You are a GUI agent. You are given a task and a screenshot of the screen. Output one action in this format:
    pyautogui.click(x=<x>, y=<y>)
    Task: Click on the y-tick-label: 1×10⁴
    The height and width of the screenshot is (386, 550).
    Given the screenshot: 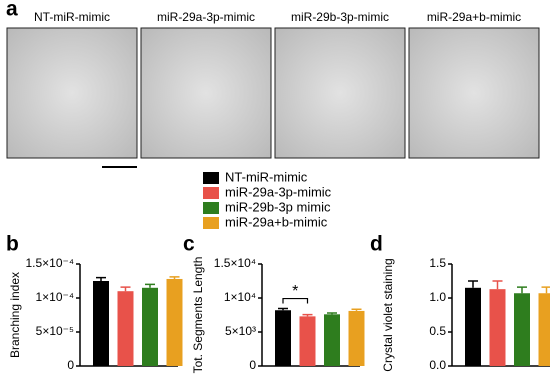 What is the action you would take?
    pyautogui.click(x=240, y=297)
    